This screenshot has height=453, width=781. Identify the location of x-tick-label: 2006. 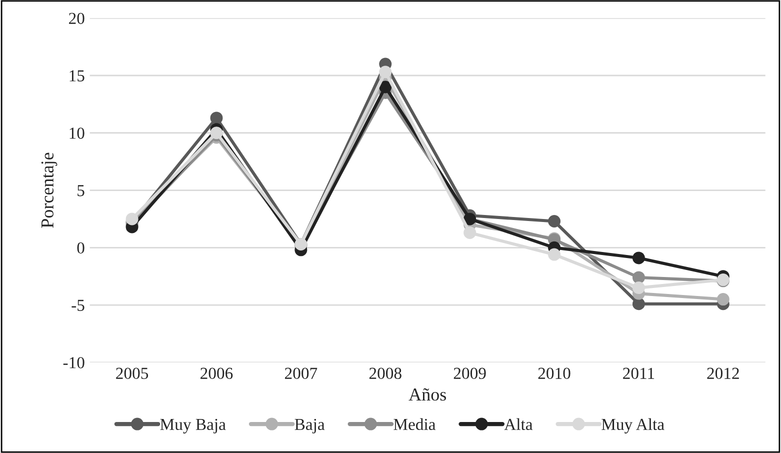
(216, 373).